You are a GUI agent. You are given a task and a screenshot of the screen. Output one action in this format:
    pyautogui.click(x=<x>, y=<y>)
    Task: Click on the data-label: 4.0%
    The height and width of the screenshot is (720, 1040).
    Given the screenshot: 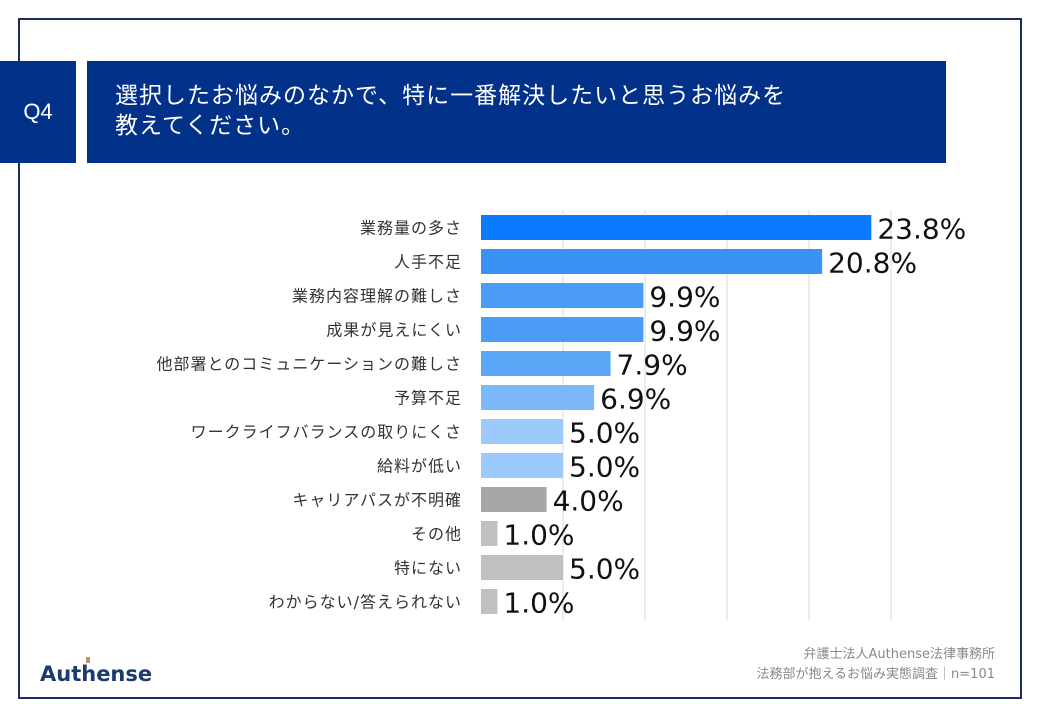 What is the action you would take?
    pyautogui.click(x=588, y=501)
    